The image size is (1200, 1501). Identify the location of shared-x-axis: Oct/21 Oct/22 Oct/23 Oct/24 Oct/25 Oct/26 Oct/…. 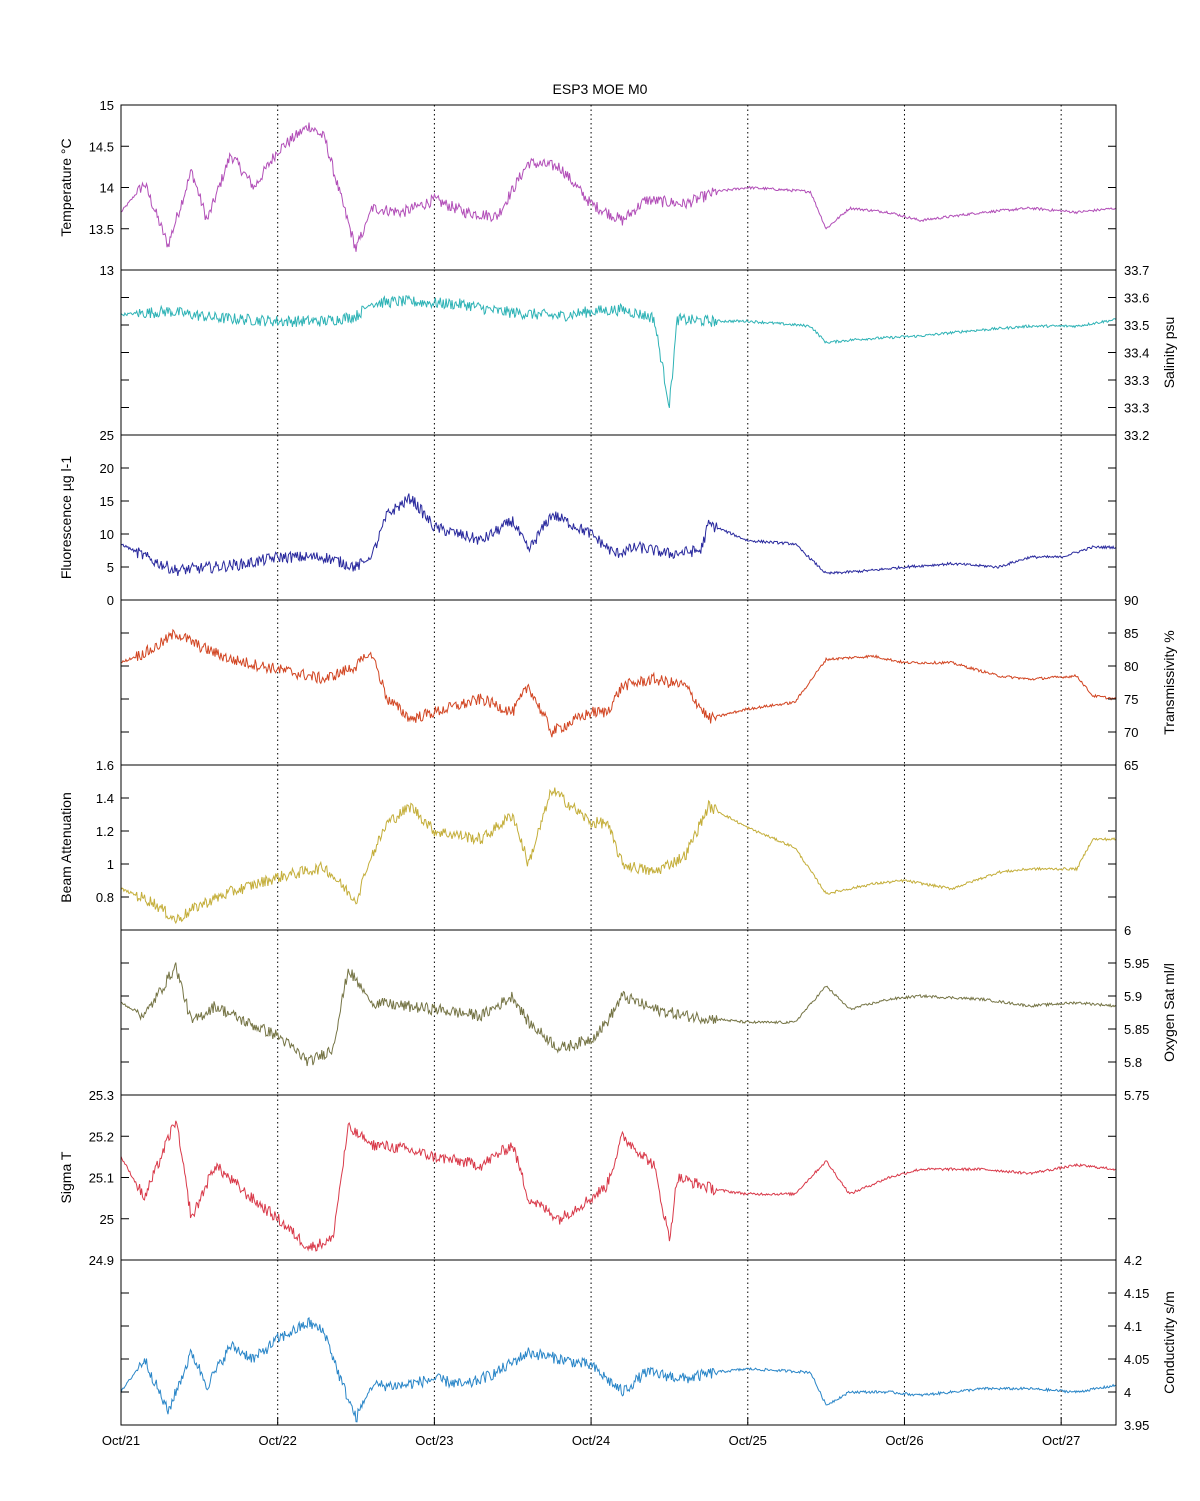
(591, 1432).